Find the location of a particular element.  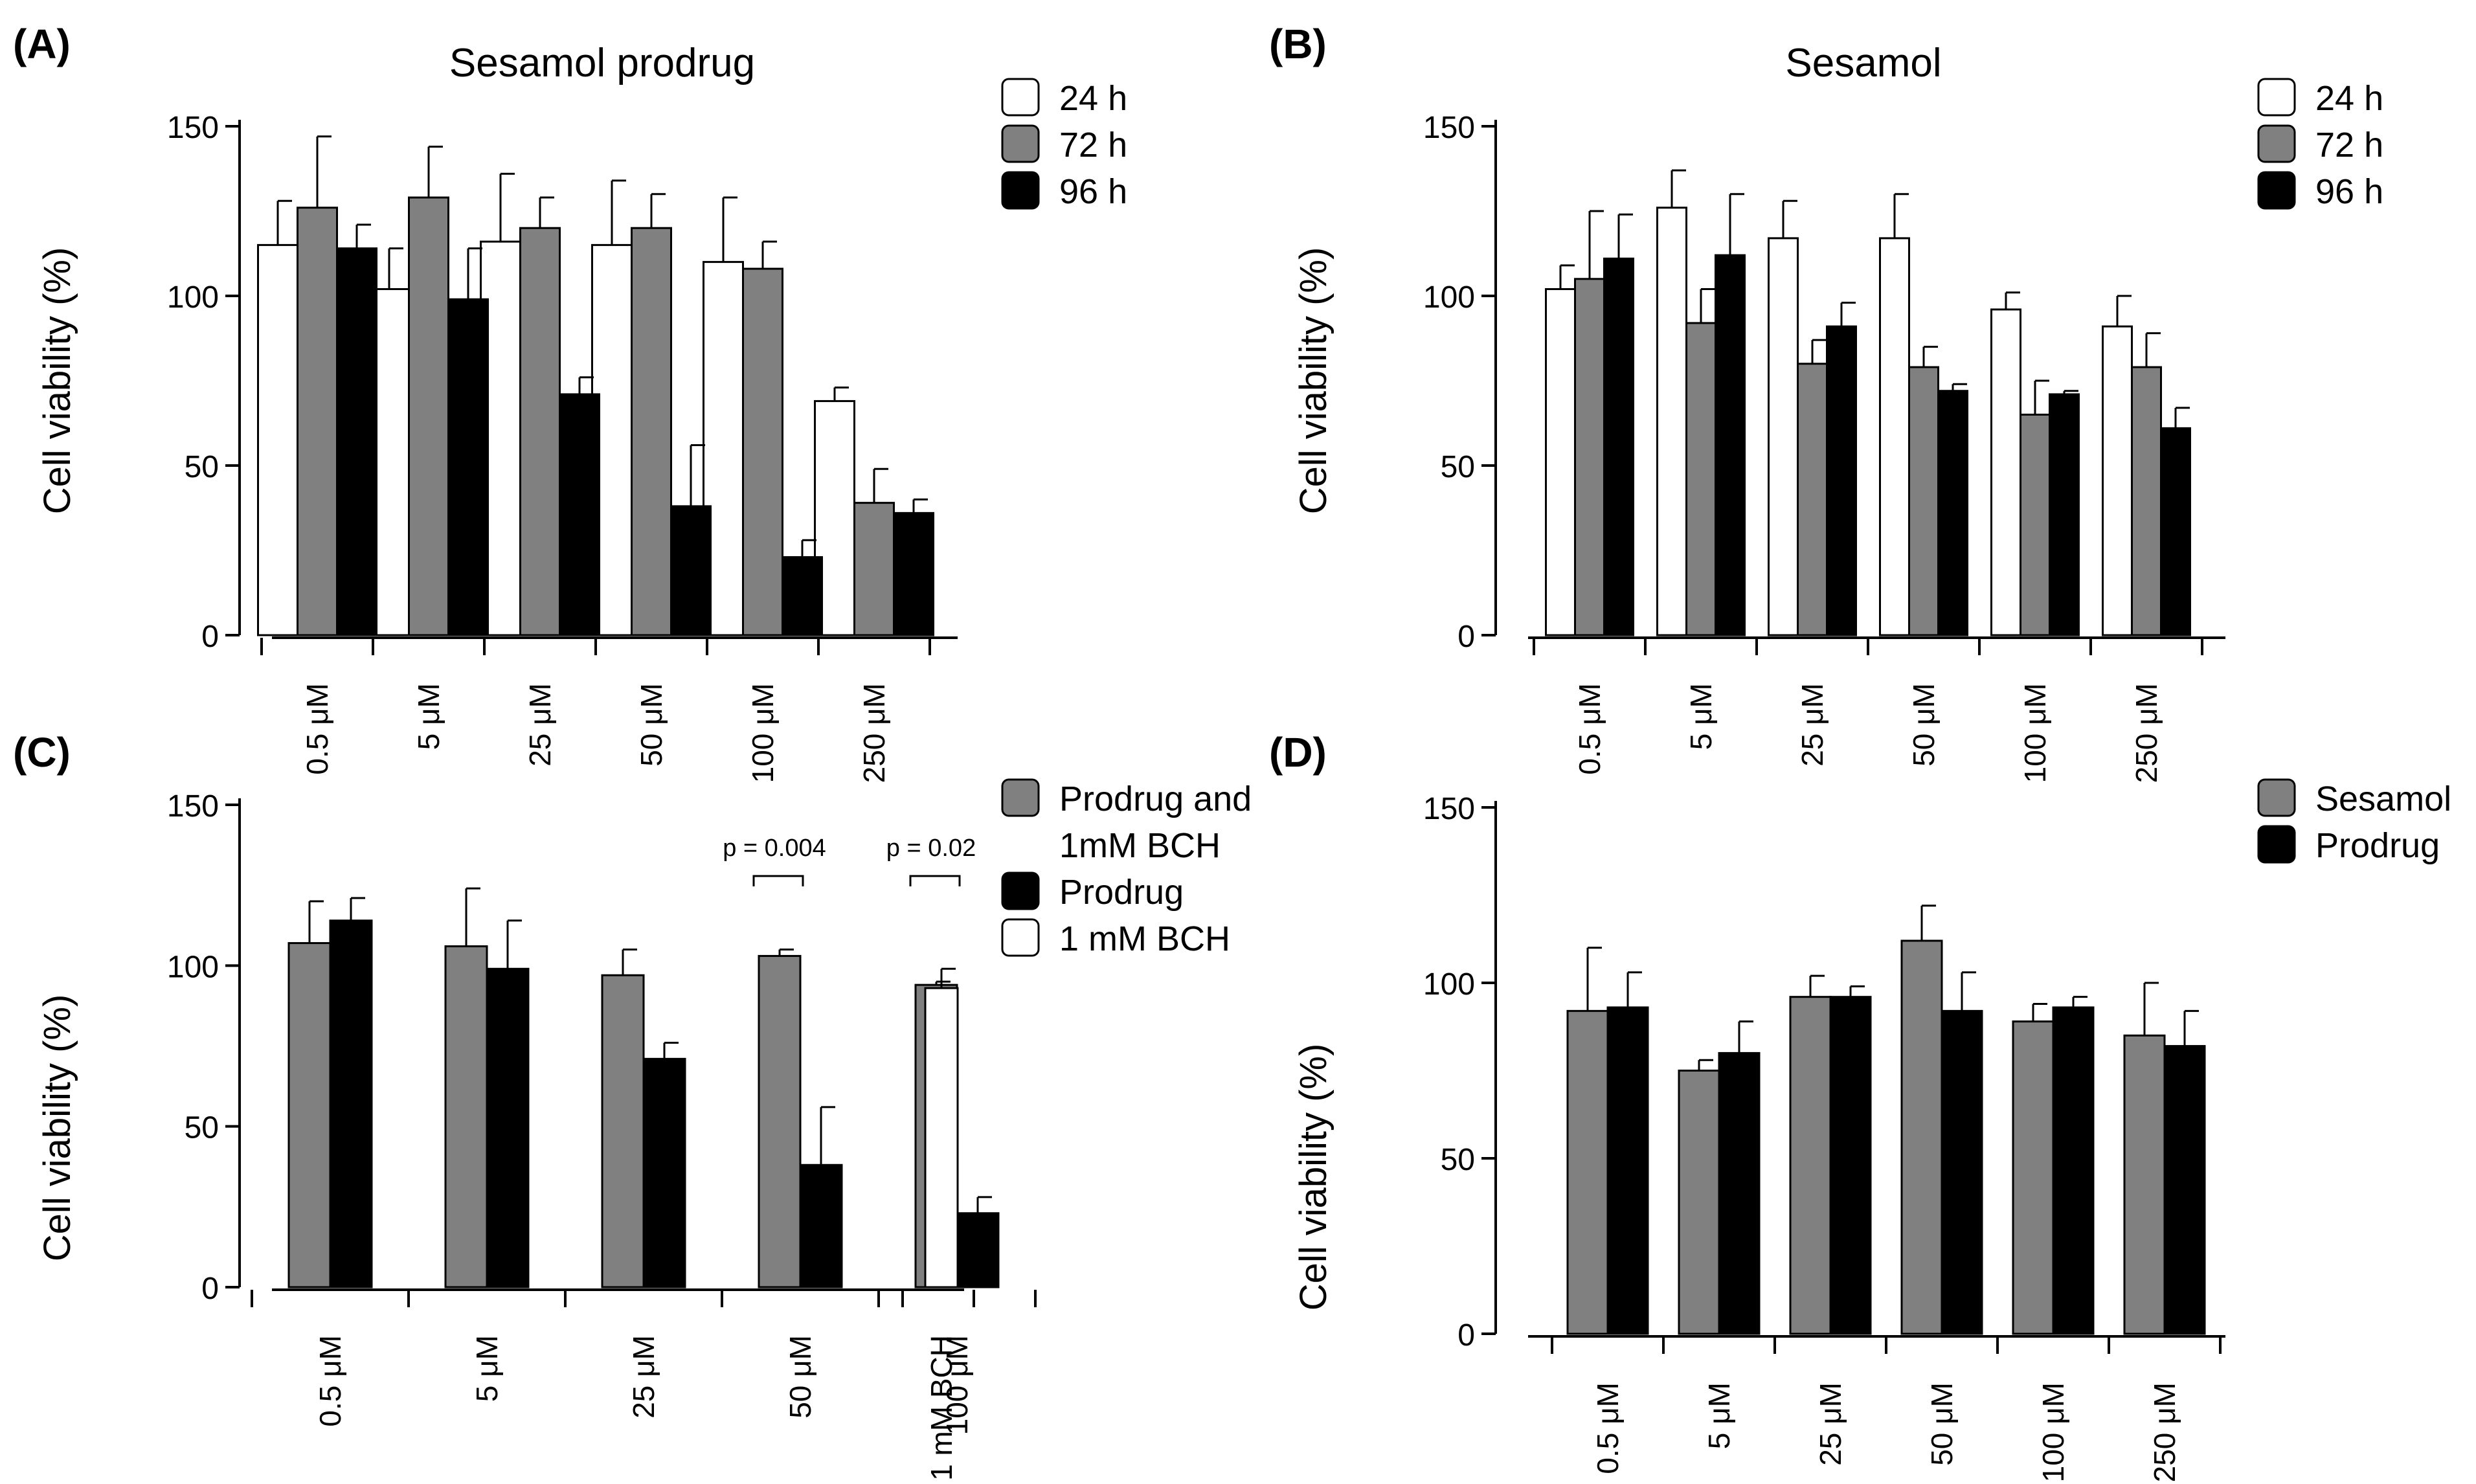

legend-label: Prodrug and 1mM BCH is located at coordinates (1155, 823).